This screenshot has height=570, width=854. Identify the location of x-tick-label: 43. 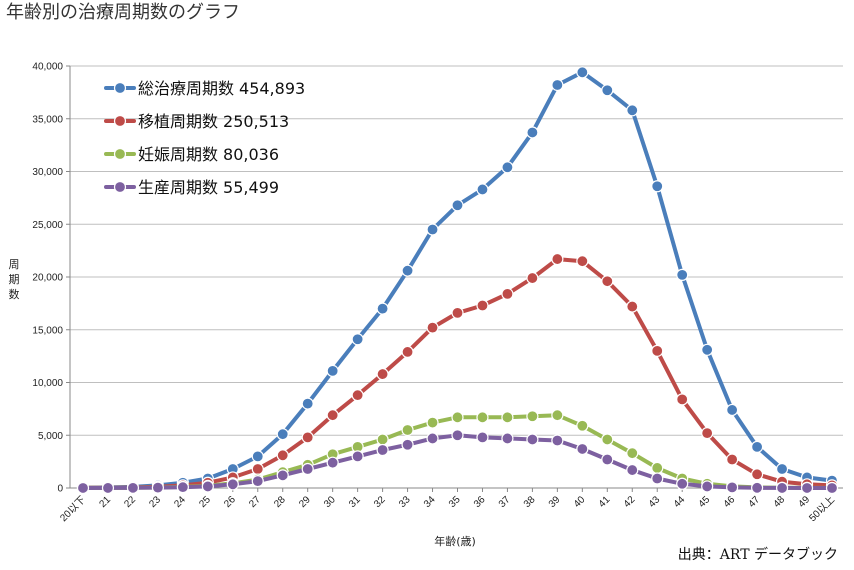
(655, 502).